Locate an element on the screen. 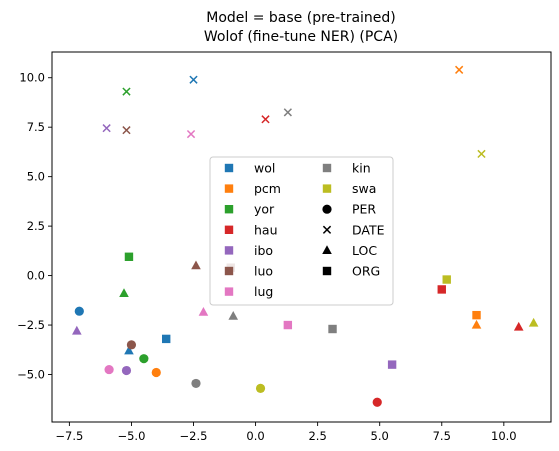 Image resolution: width=559 pixels, height=451 pixels. legend-label-per: PER is located at coordinates (364, 209).